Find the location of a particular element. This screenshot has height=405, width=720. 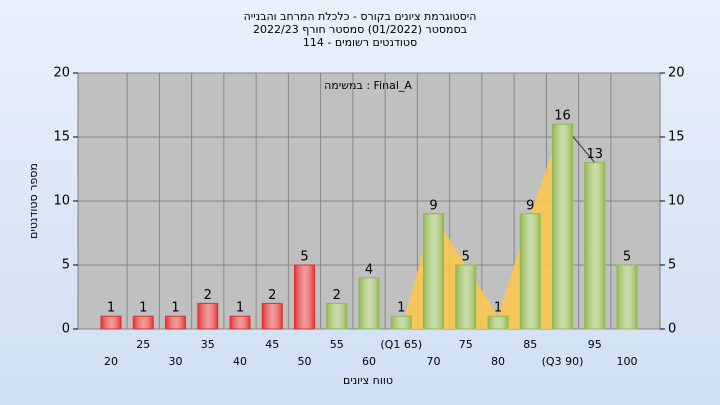

value-label: 16 is located at coordinates (562, 116).